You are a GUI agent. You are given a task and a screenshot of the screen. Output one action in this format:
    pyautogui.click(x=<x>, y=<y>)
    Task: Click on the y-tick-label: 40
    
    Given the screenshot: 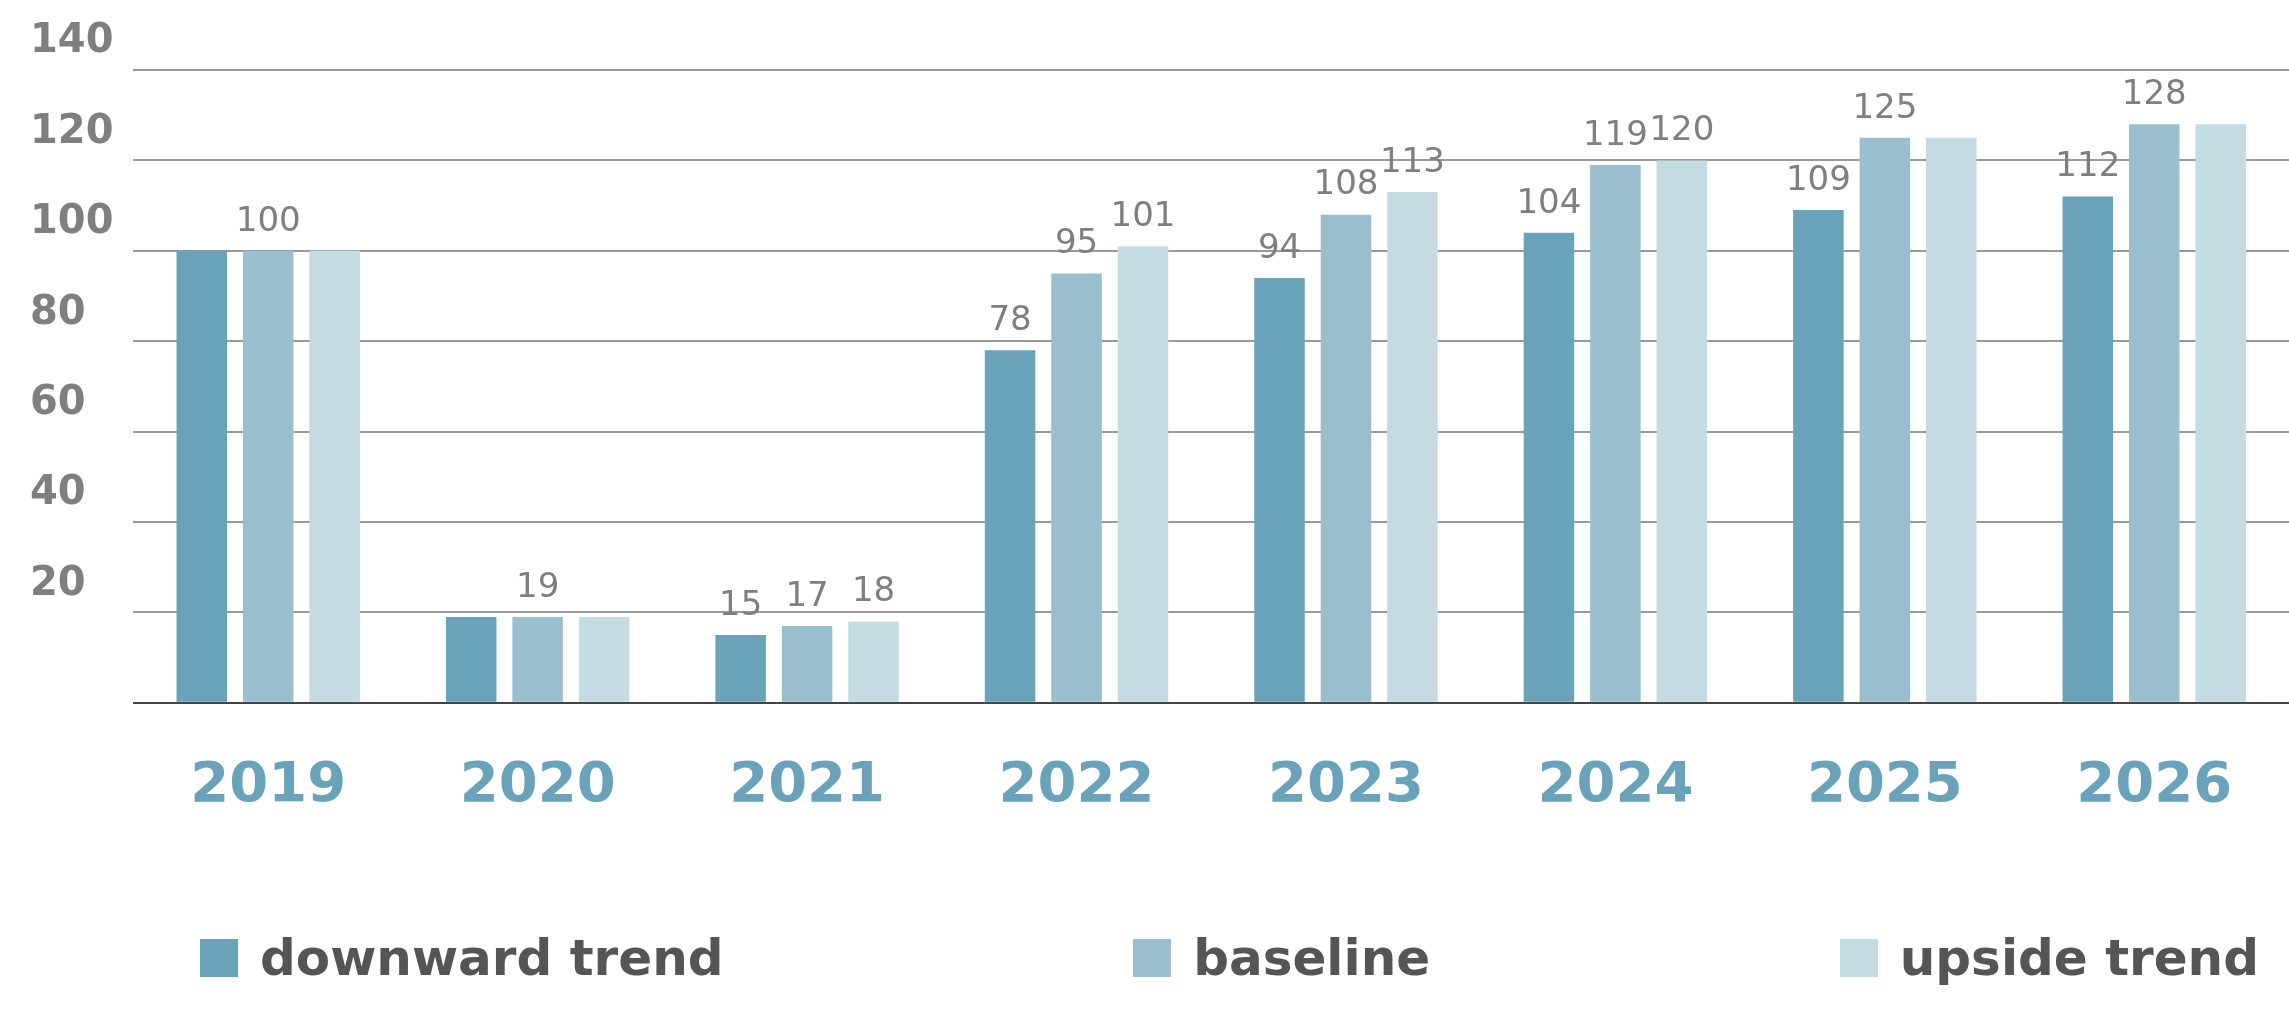 What is the action you would take?
    pyautogui.click(x=58, y=490)
    